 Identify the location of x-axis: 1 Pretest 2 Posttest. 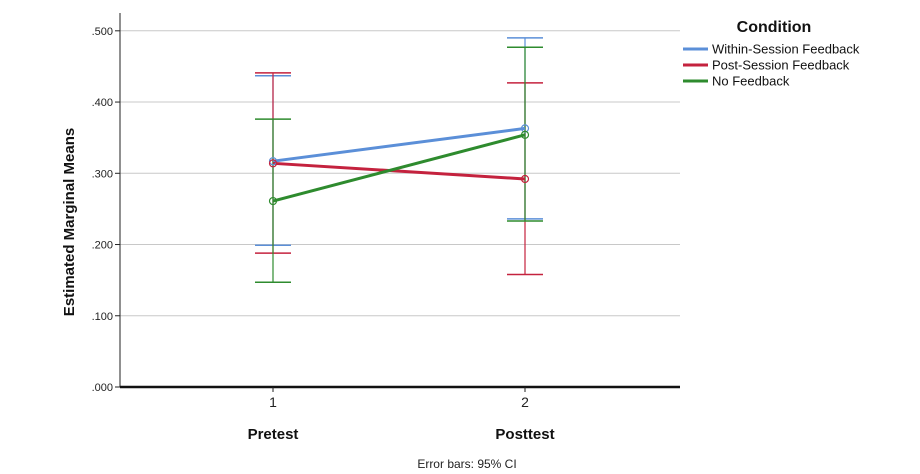
(400, 414).